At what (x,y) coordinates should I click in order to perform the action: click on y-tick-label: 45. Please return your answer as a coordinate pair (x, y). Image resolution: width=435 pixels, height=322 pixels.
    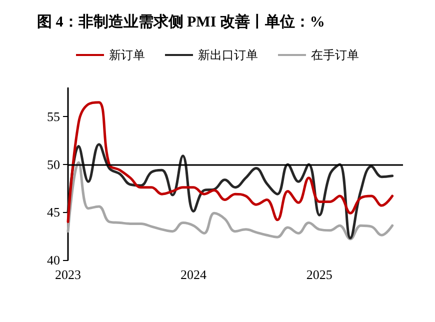
    Looking at the image, I should click on (53, 212).